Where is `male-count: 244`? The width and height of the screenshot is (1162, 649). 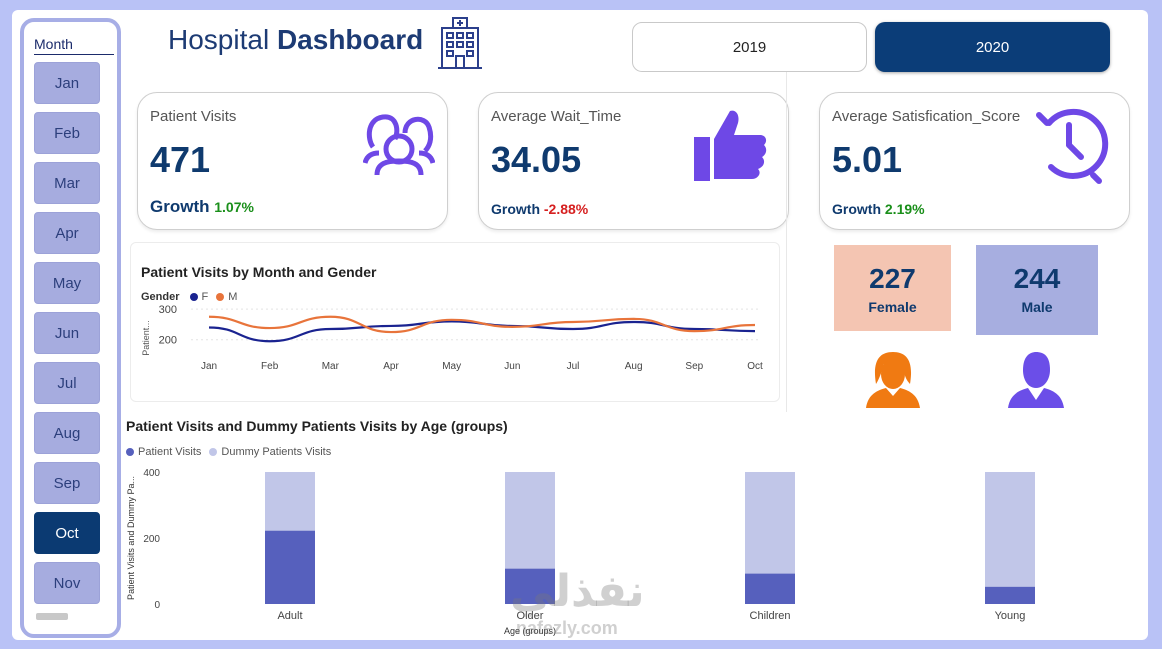
male-count: 244 is located at coordinates (1037, 278).